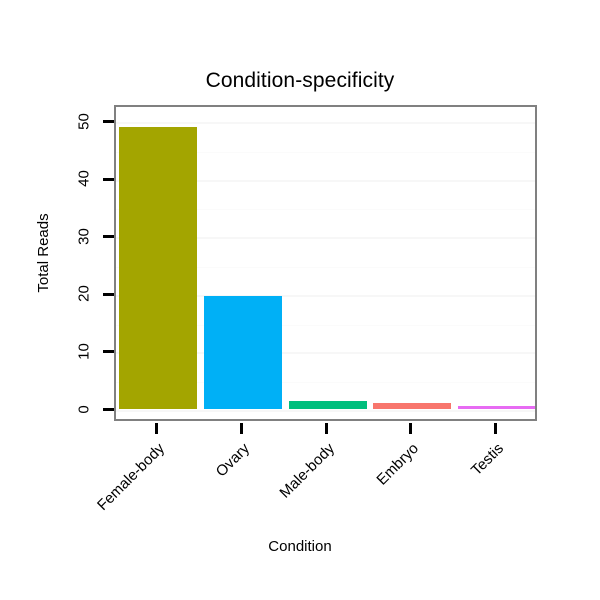 The height and width of the screenshot is (600, 600). Describe the element at coordinates (496, 407) in the screenshot. I see `bar-testis` at that location.